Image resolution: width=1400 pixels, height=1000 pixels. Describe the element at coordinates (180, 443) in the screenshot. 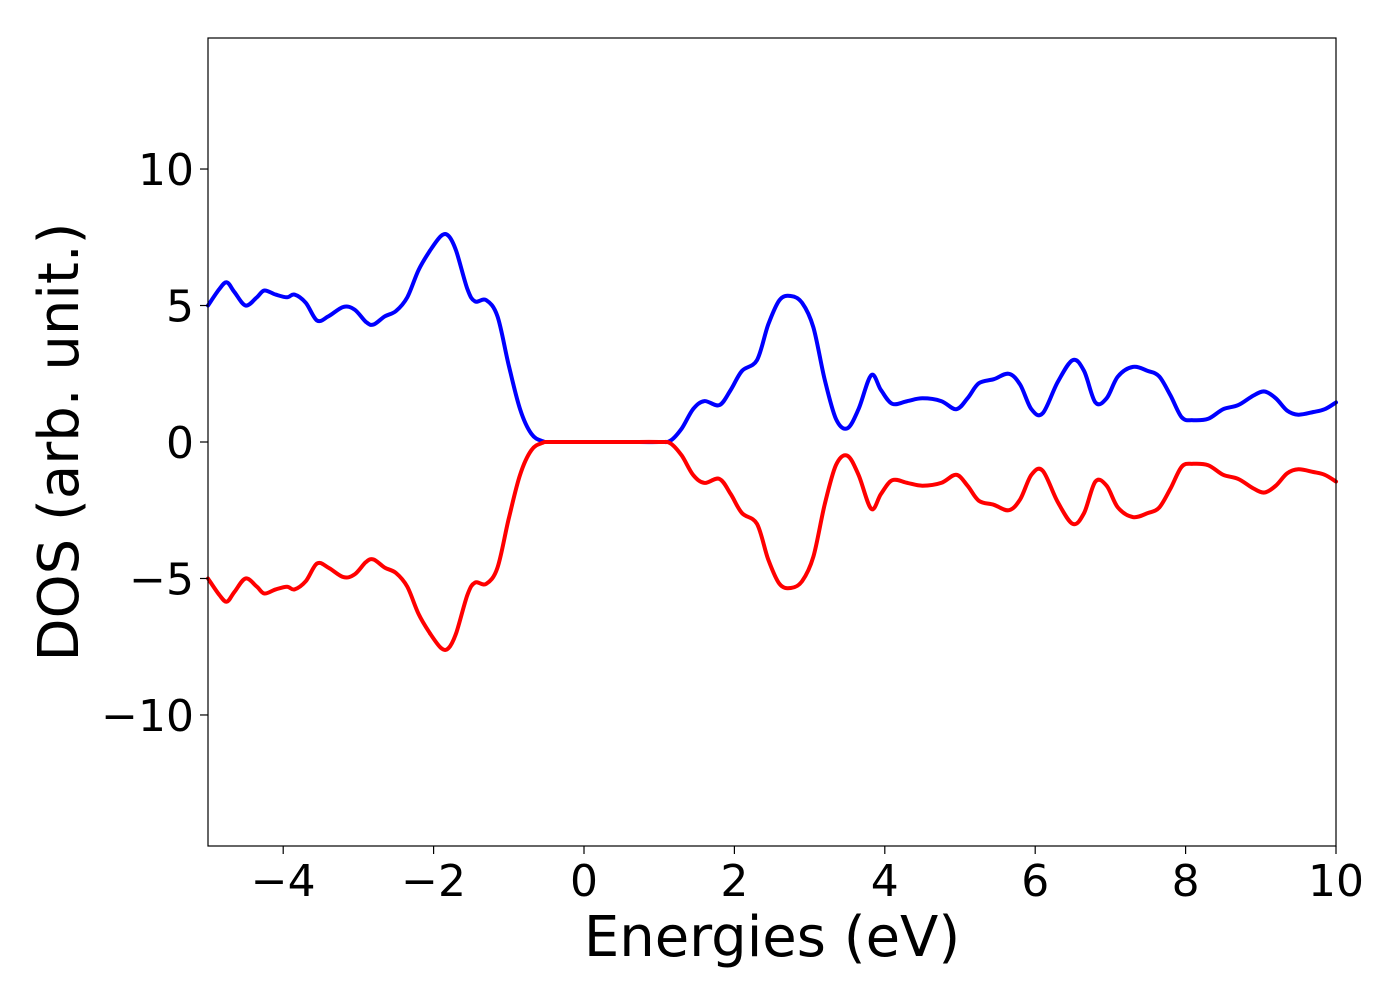

I see `y-tick-label: 0` at that location.